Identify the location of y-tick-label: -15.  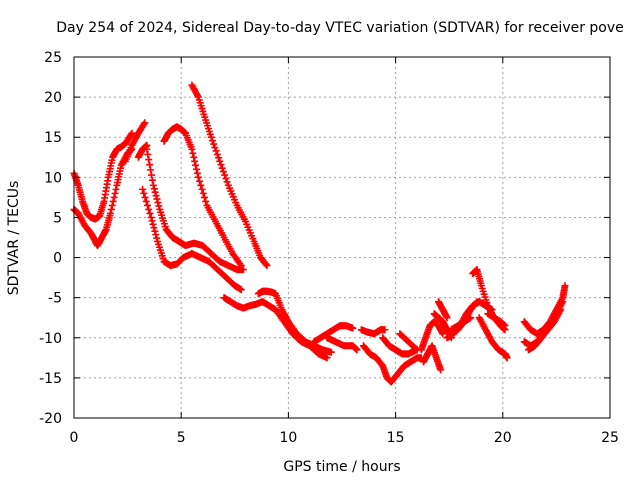
(50, 379).